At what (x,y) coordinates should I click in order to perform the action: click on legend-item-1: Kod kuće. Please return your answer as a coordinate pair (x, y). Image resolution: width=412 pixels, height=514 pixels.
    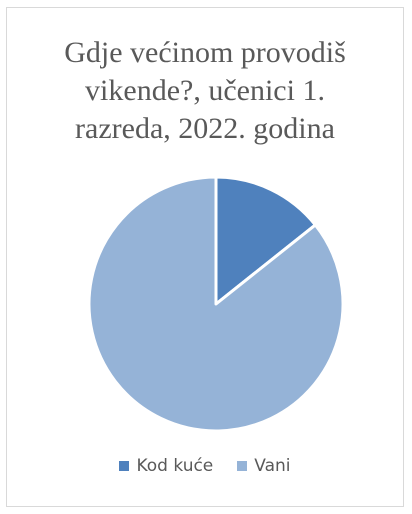
    Looking at the image, I should click on (166, 466).